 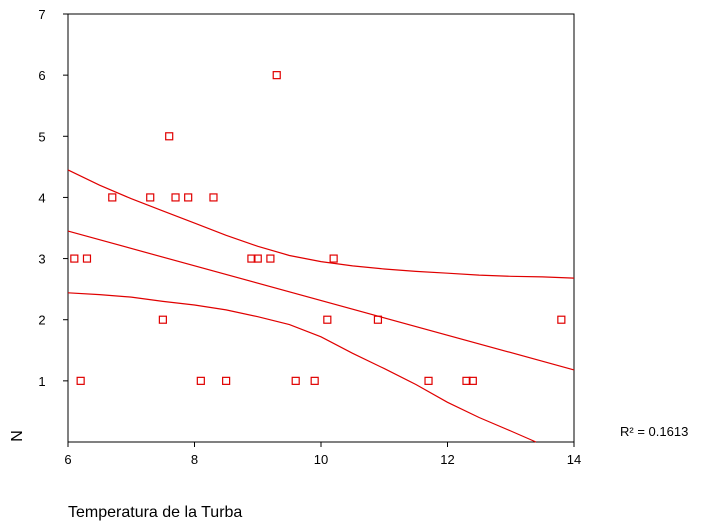 What do you see at coordinates (155, 512) in the screenshot?
I see `x-axis-title: Temperatura de la Turba` at bounding box center [155, 512].